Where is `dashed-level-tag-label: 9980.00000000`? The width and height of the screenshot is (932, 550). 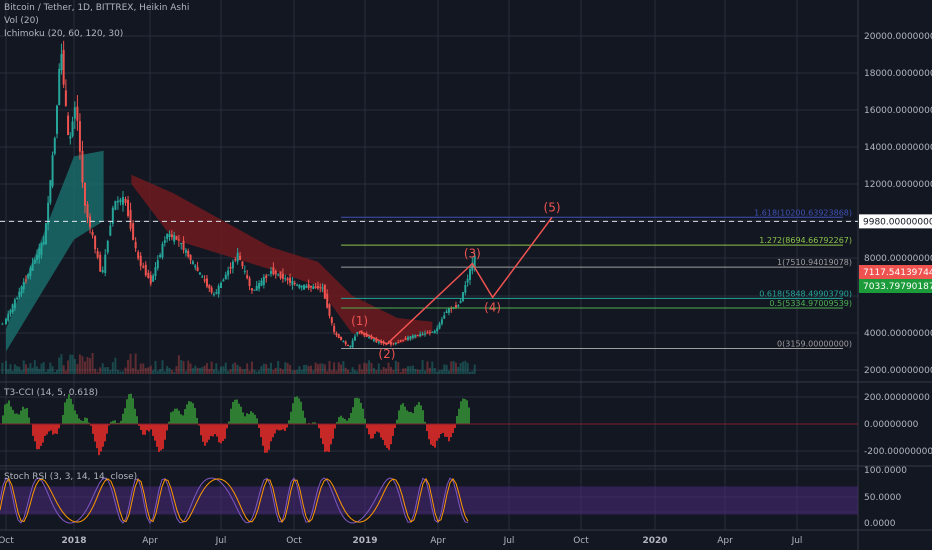 dashed-level-tag-label: 9980.00000000 is located at coordinates (897, 222).